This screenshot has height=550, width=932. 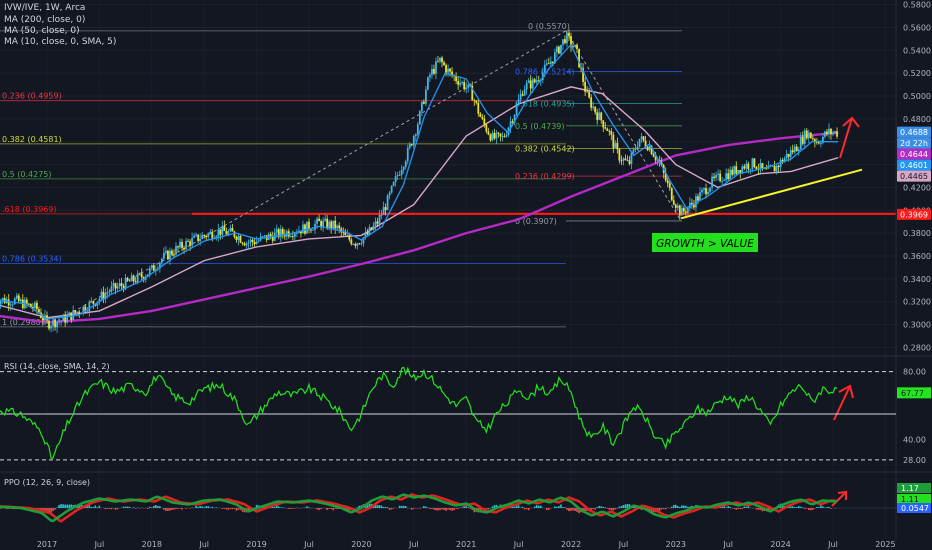 What do you see at coordinates (57, 366) in the screenshot?
I see `rsi-title: RSI (14, close, SMA, 14, 2)` at bounding box center [57, 366].